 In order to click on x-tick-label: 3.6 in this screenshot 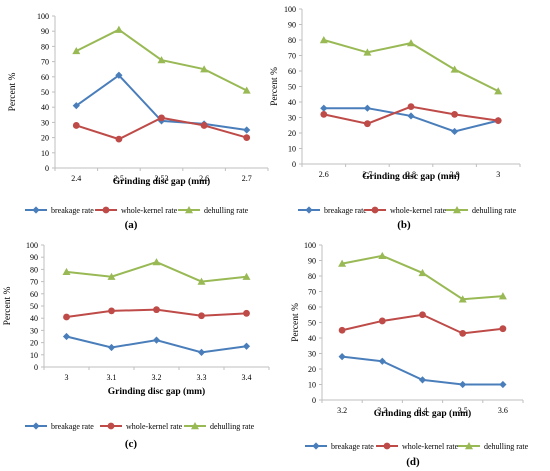, I will do `click(503, 410)`.